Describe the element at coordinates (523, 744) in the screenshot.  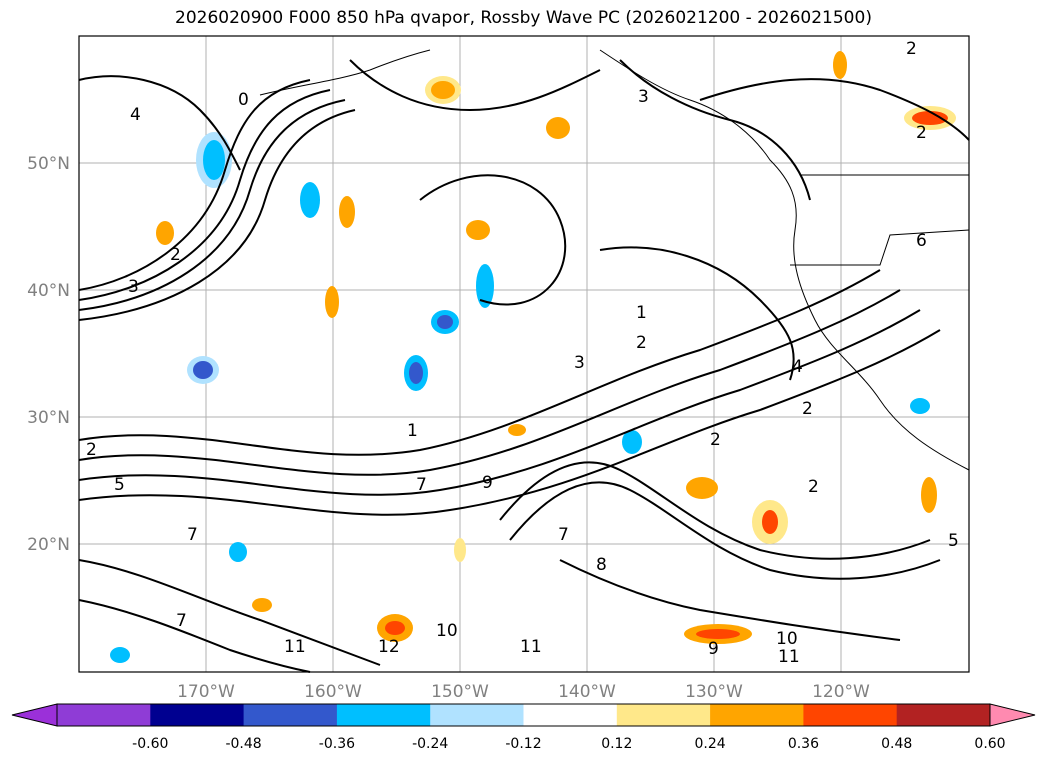
I see `colorbar-tick-label: -0.12` at that location.